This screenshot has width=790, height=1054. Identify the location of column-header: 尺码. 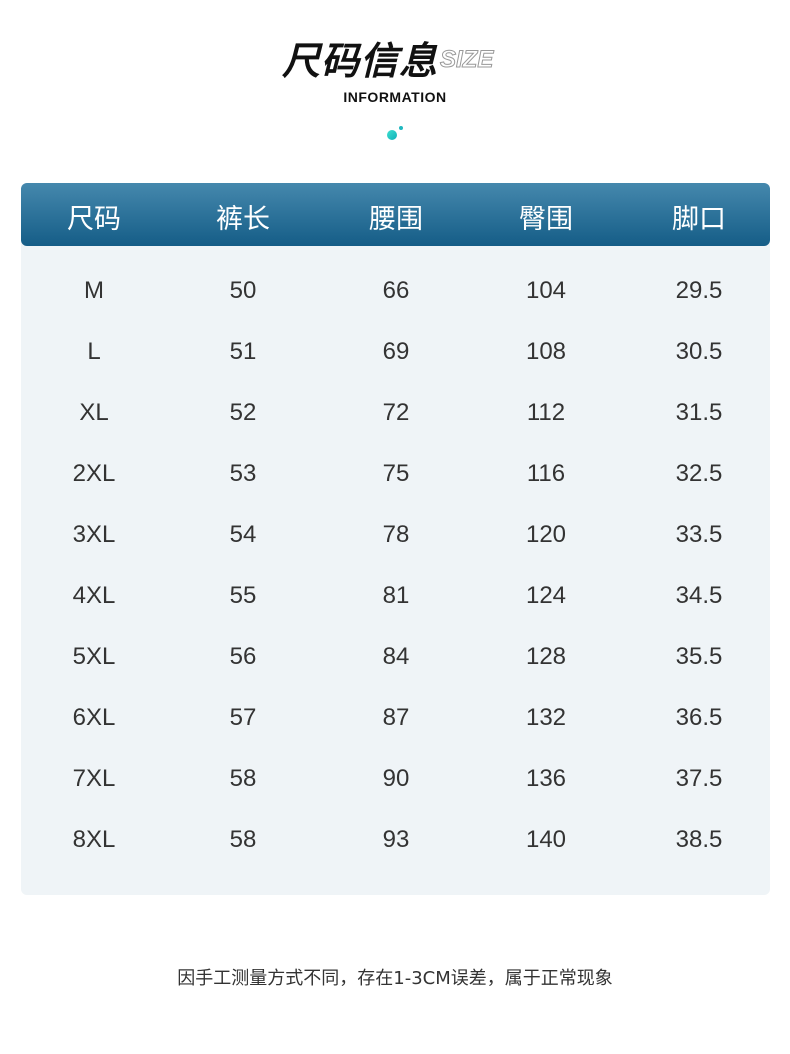
(94, 219).